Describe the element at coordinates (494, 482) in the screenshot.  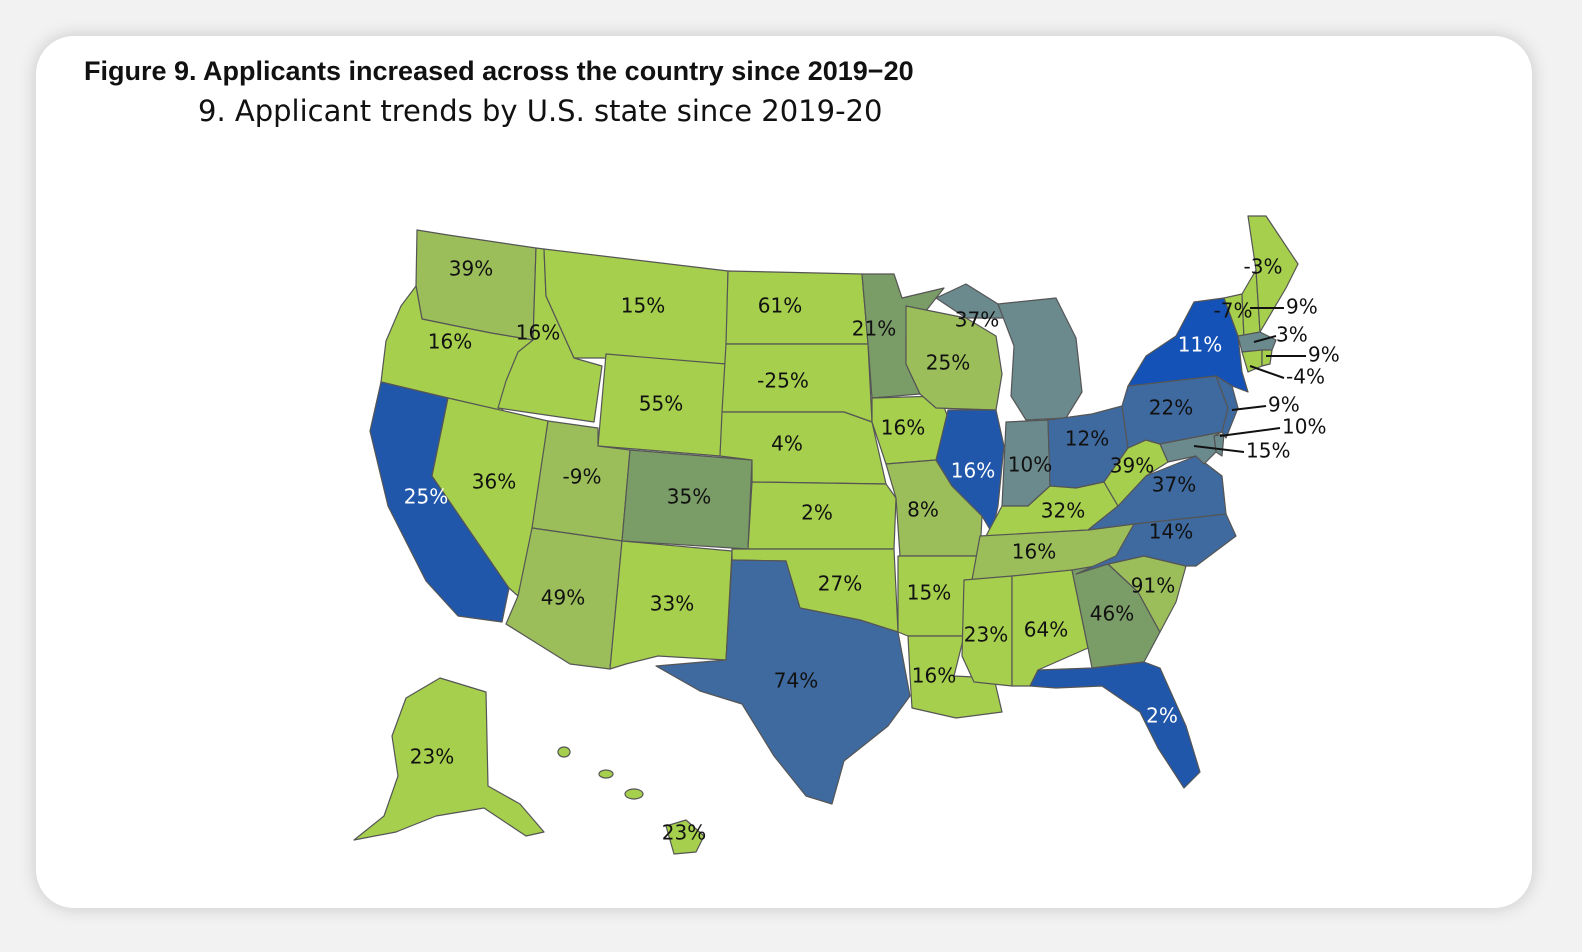
I see `state-label-NV: 36%` at that location.